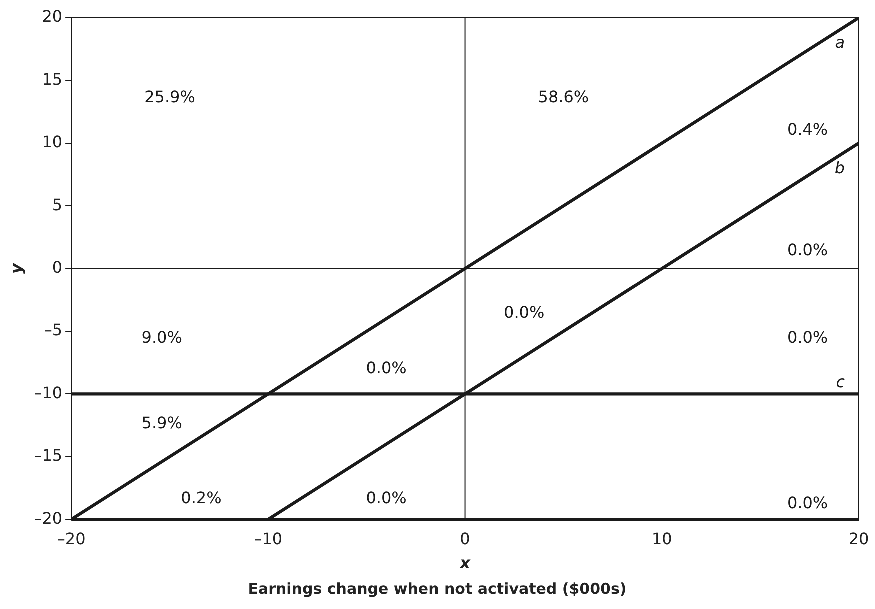 Image resolution: width=875 pixels, height=609 pixels. What do you see at coordinates (52, 16) in the screenshot?
I see `y-tick-label: 20` at bounding box center [52, 16].